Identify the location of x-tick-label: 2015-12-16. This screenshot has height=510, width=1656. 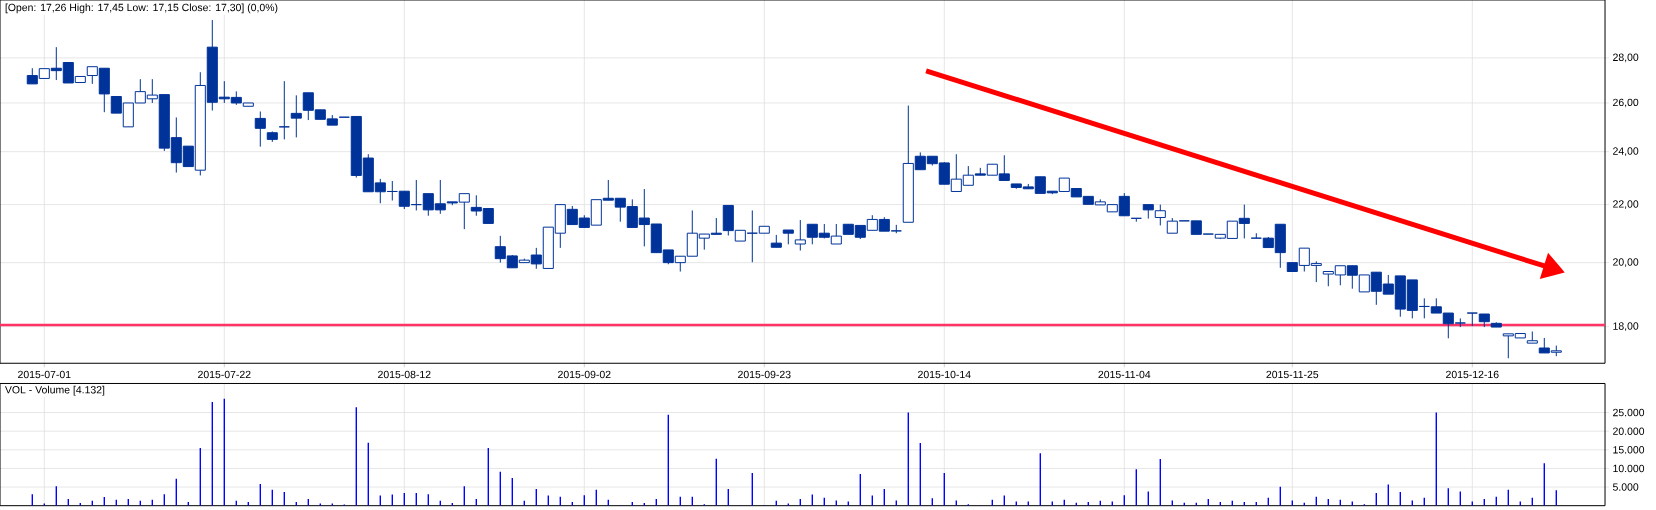
(1472, 374).